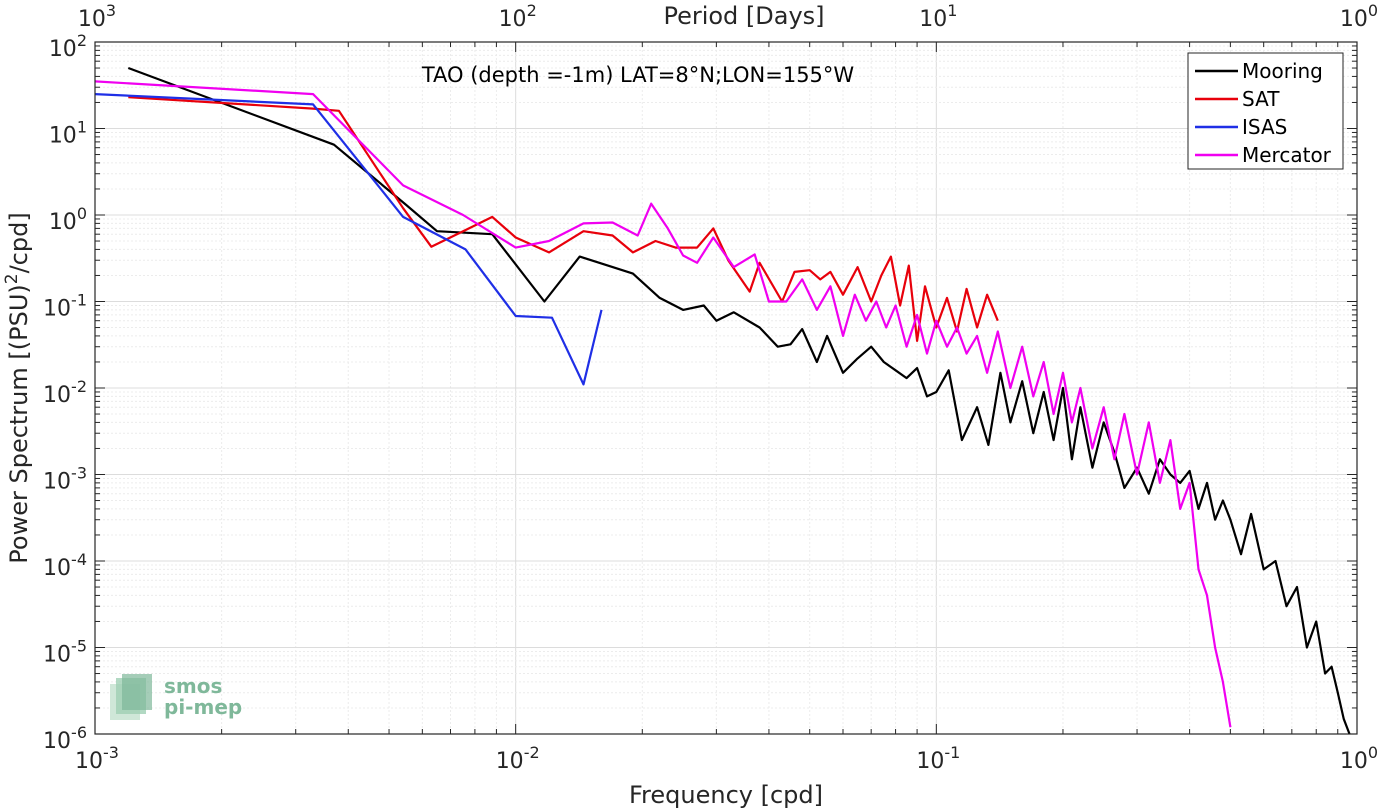 This screenshot has width=1377, height=809. I want to click on x-tick-label: 10⁻¹, so click(938, 758).